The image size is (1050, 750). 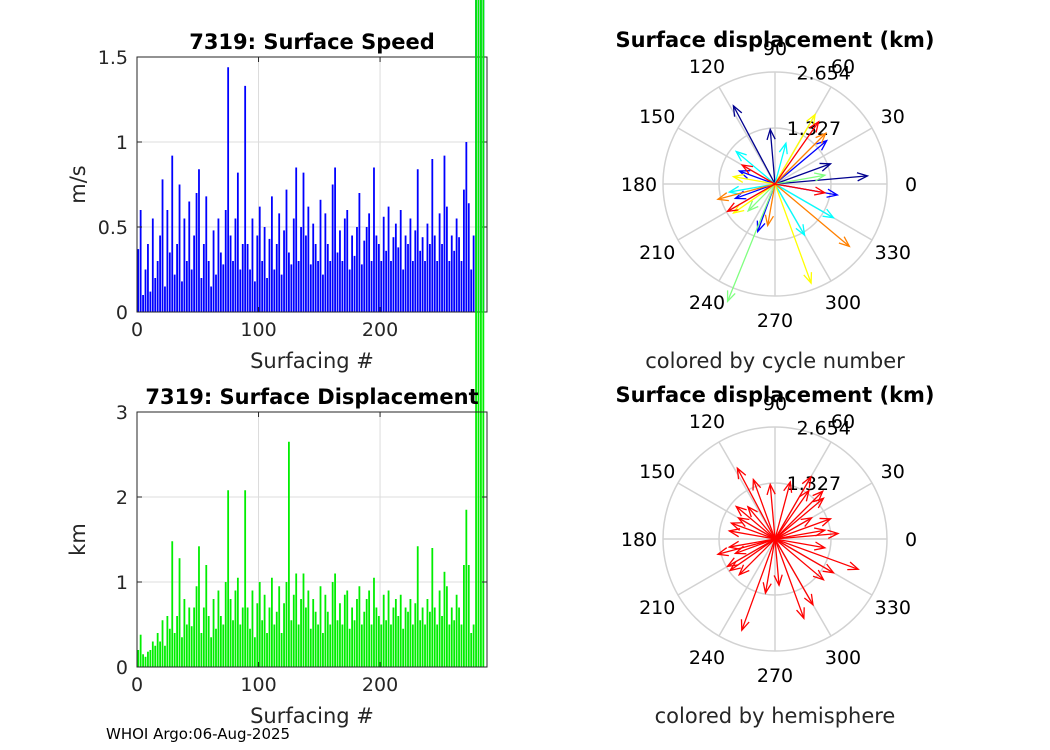 I want to click on y-tick-label: 3, so click(x=122, y=413).